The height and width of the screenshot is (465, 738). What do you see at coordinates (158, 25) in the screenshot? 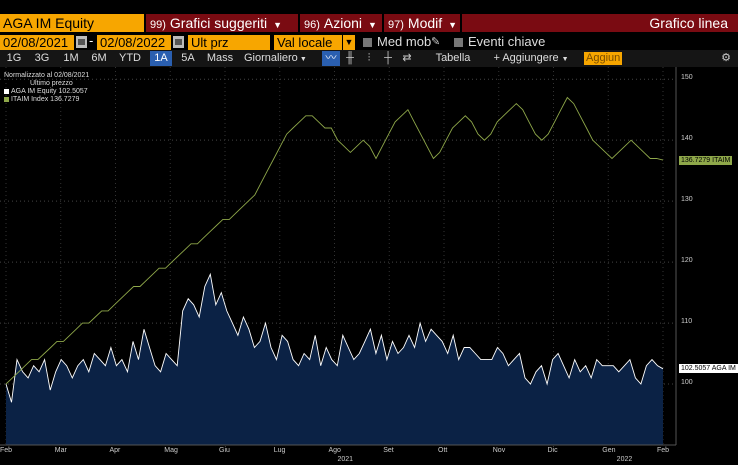
I see `menu-number: 99)` at bounding box center [158, 25].